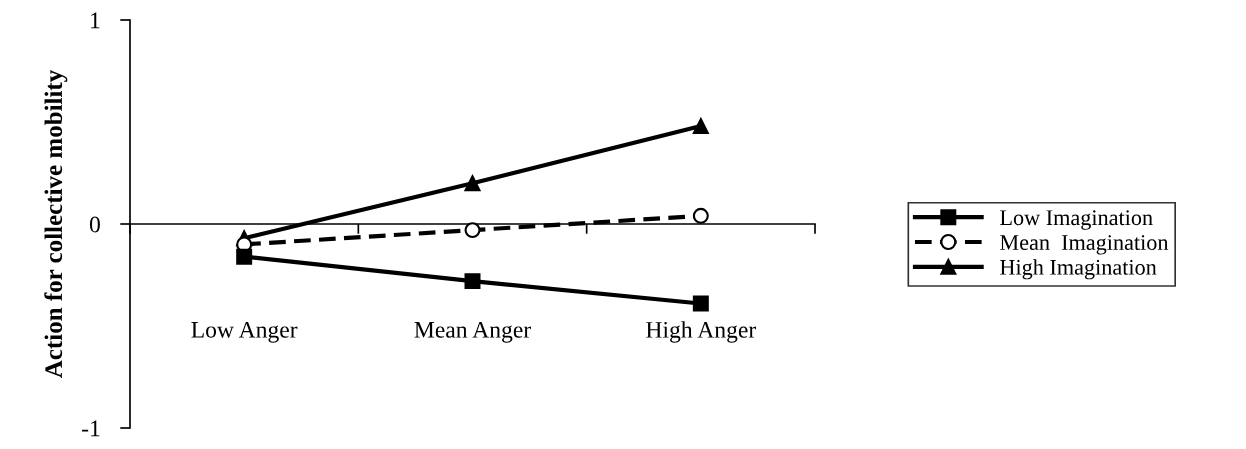 The height and width of the screenshot is (449, 1246). I want to click on y-axis-title: Action for collective mobility, so click(56, 223).